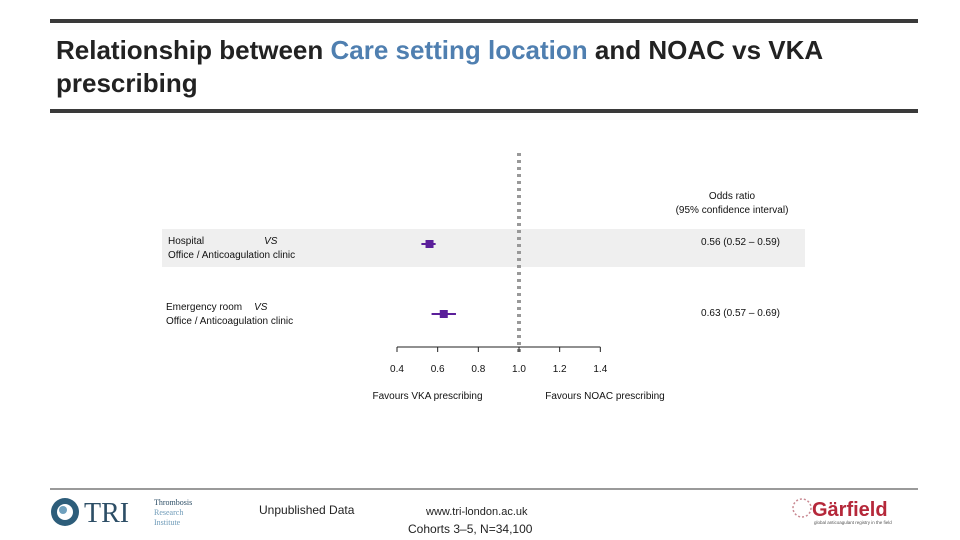  I want to click on row-group-1: Emergency room, so click(204, 307).